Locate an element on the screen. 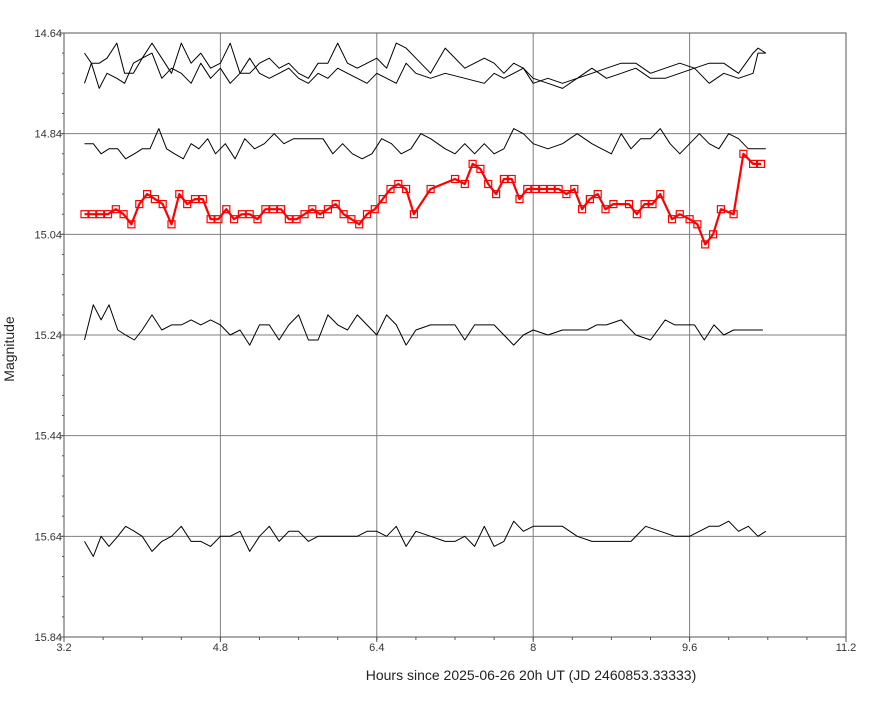  comparison-5-series-line is located at coordinates (425, 538).